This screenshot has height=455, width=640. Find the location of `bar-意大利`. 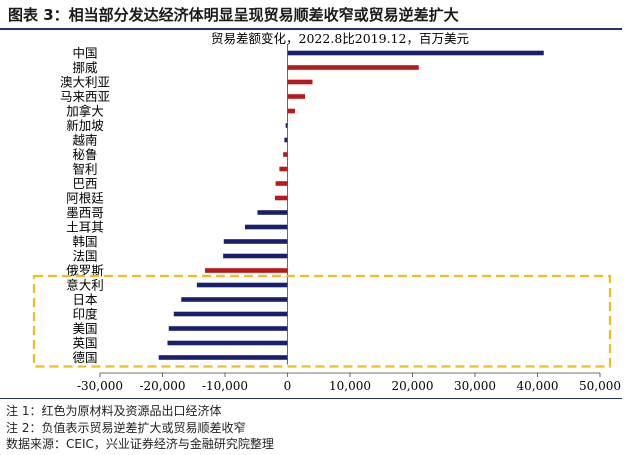

bar-意大利 is located at coordinates (242, 285).